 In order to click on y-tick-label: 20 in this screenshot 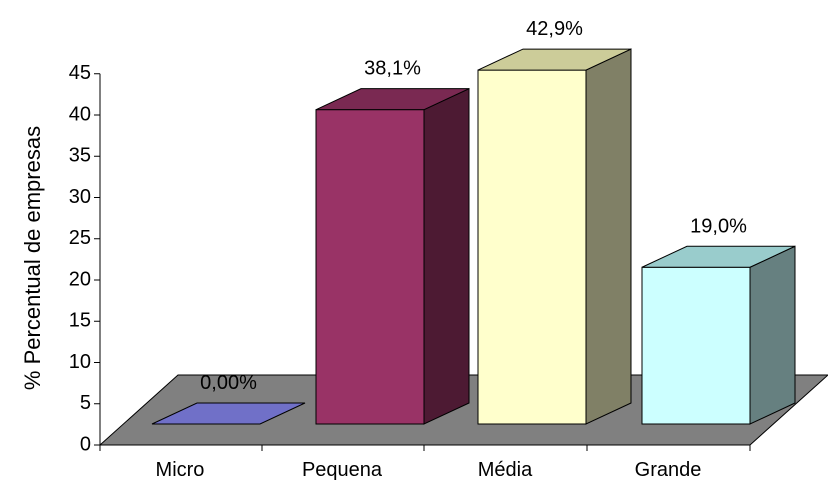, I will do `click(80, 279)`.